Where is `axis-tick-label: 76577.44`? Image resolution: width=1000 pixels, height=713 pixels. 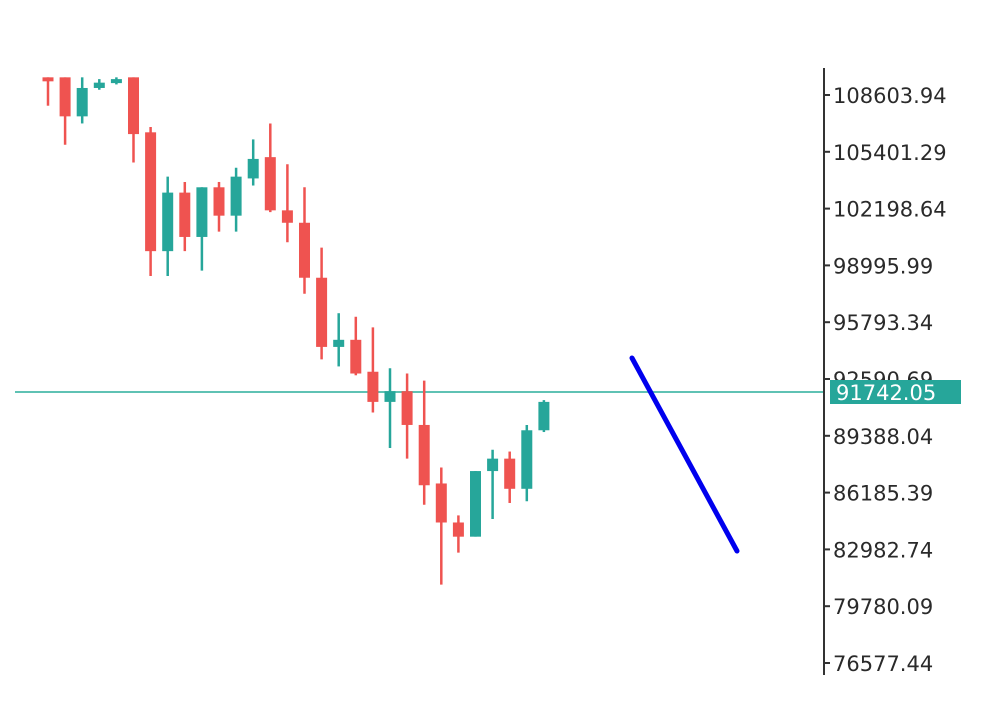 axis-tick-label: 76577.44 is located at coordinates (883, 664).